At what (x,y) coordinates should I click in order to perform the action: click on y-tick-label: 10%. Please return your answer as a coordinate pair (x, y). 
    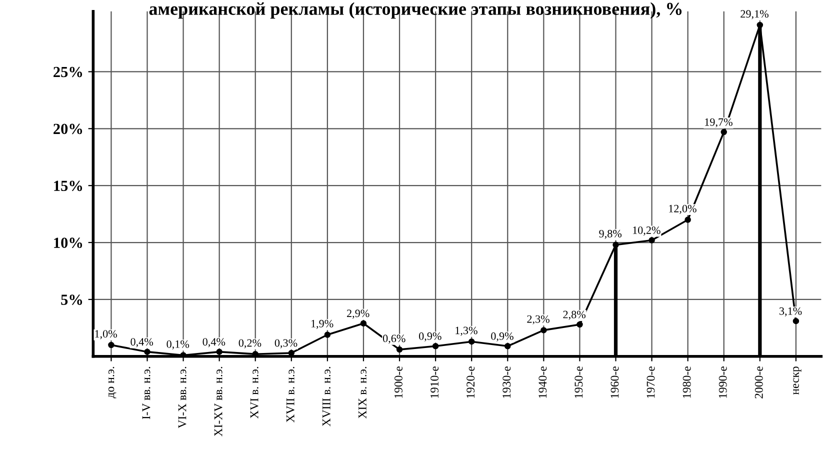
    Looking at the image, I should click on (68, 243).